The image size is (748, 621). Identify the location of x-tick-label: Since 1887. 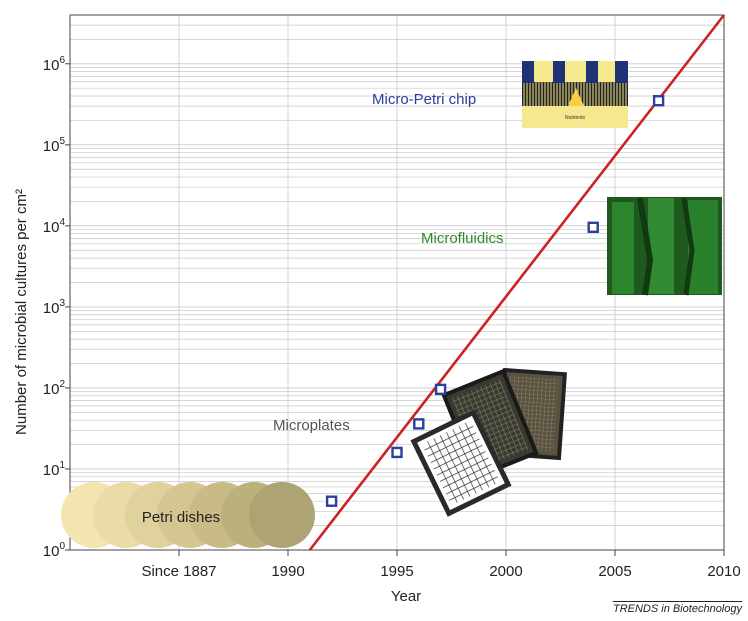
(178, 571).